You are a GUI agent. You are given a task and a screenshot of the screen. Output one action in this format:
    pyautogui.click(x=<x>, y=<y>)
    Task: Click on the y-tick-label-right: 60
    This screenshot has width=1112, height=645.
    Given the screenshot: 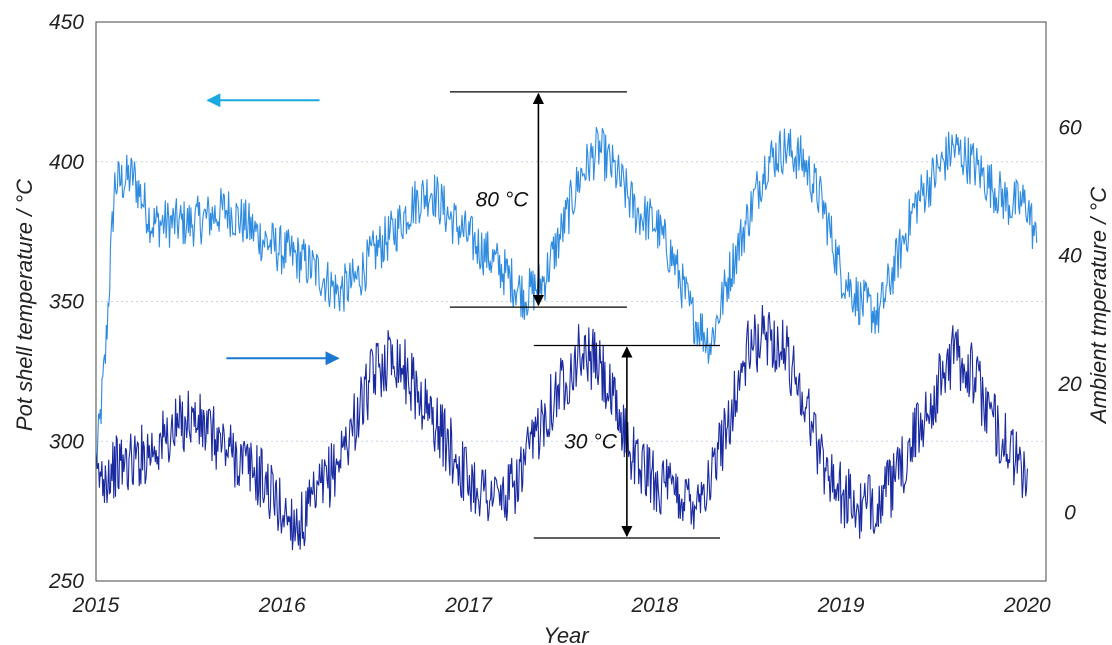 What is the action you would take?
    pyautogui.click(x=1070, y=127)
    